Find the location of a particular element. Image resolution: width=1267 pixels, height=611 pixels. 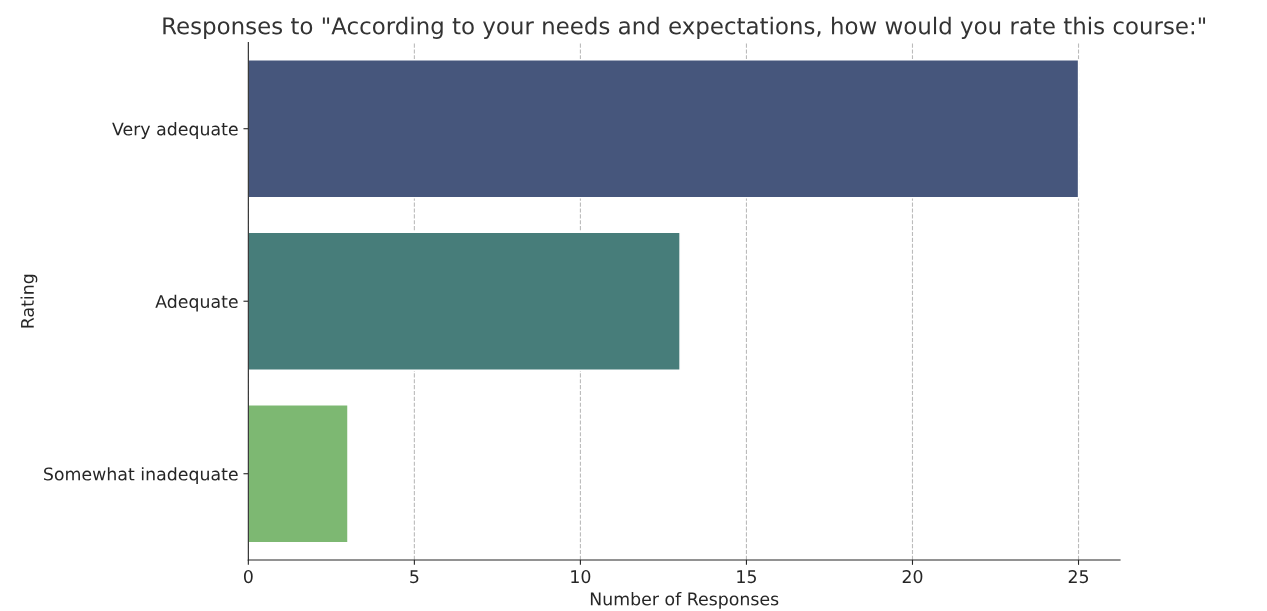

x-tick-label: 25 is located at coordinates (1078, 577).